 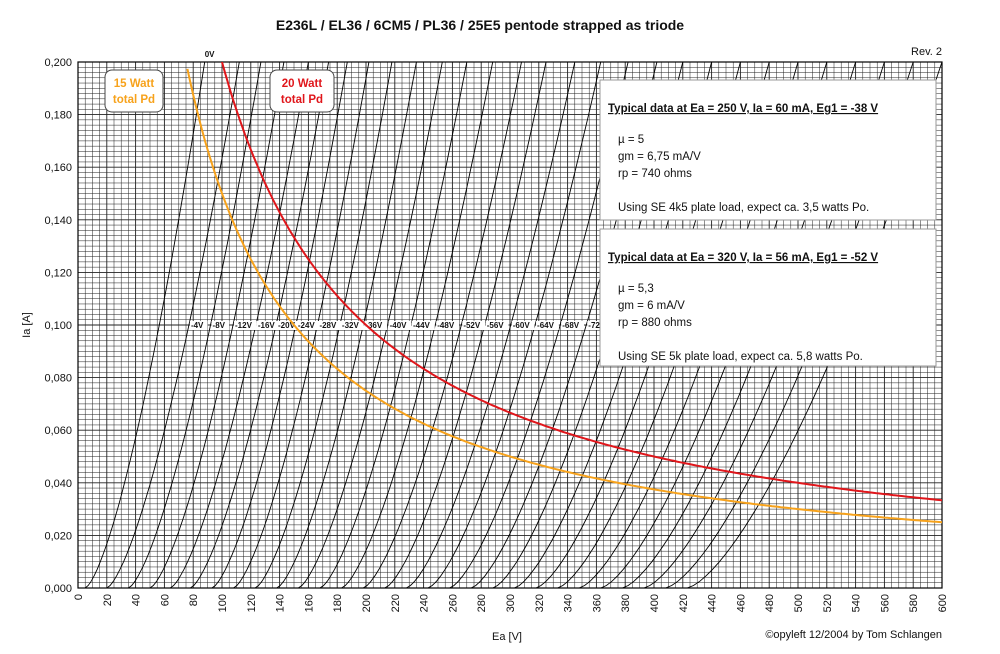 What do you see at coordinates (219, 91) in the screenshot?
I see `dissipation-labels: 15 Watt total Pd 20 Watt total Pd` at bounding box center [219, 91].